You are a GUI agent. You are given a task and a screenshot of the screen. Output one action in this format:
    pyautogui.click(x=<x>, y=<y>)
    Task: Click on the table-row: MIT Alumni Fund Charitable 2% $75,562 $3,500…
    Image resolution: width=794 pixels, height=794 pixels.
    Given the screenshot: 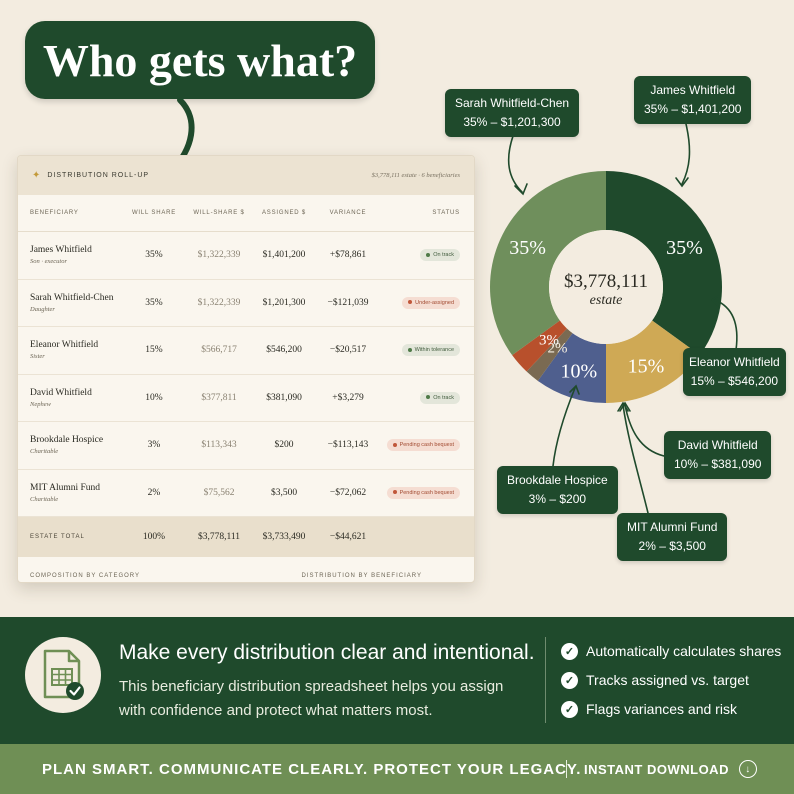 What is the action you would take?
    pyautogui.click(x=246, y=493)
    